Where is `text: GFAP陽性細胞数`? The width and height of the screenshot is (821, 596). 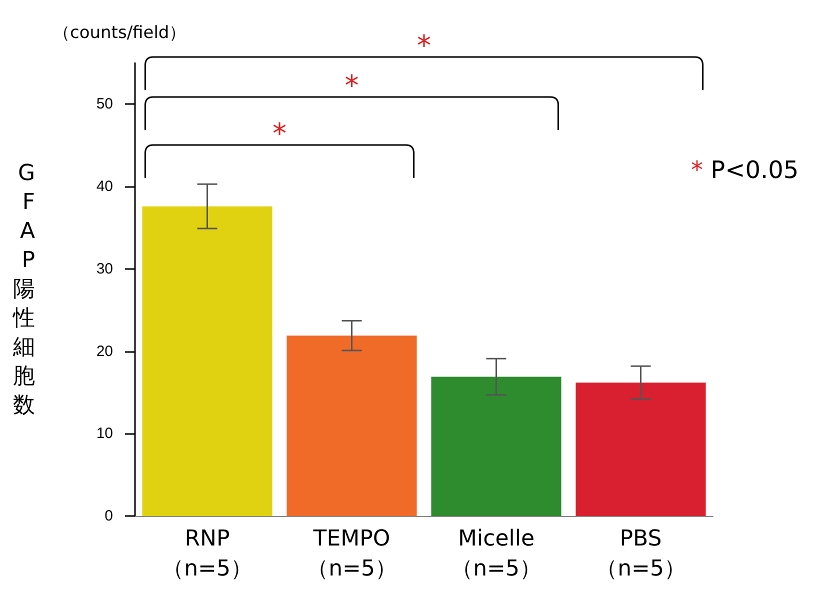 text: GFAP陽性細胞数 is located at coordinates (24, 289).